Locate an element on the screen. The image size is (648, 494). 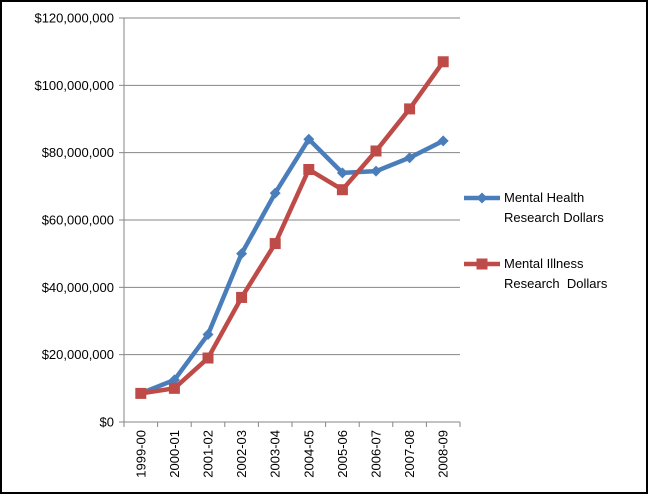
legend-label-0-line-1: Research Dollars is located at coordinates (554, 217).